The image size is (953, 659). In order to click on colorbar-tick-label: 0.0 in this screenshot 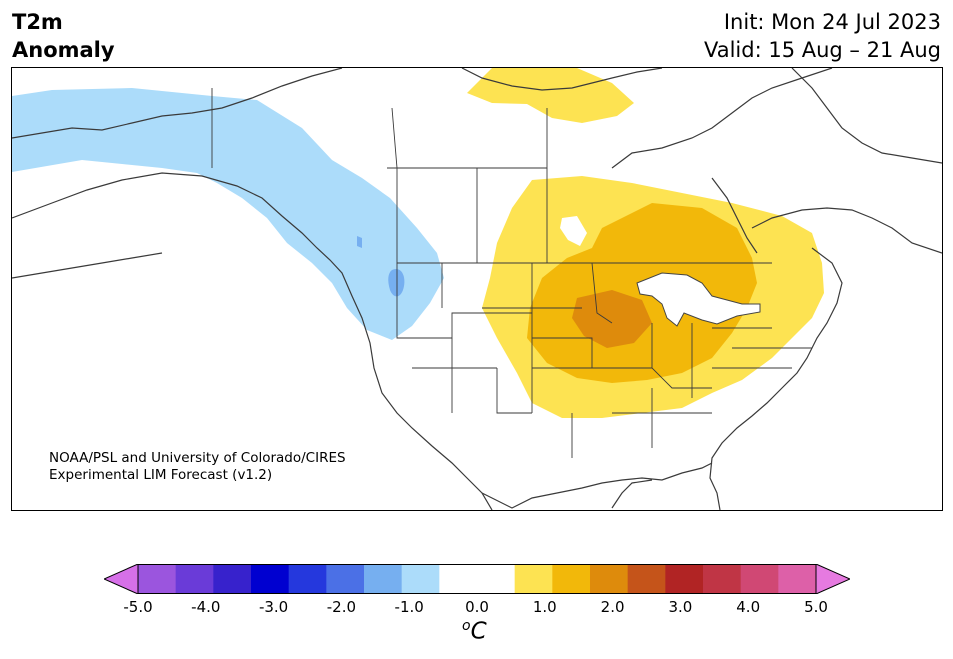, I will do `click(477, 607)`.